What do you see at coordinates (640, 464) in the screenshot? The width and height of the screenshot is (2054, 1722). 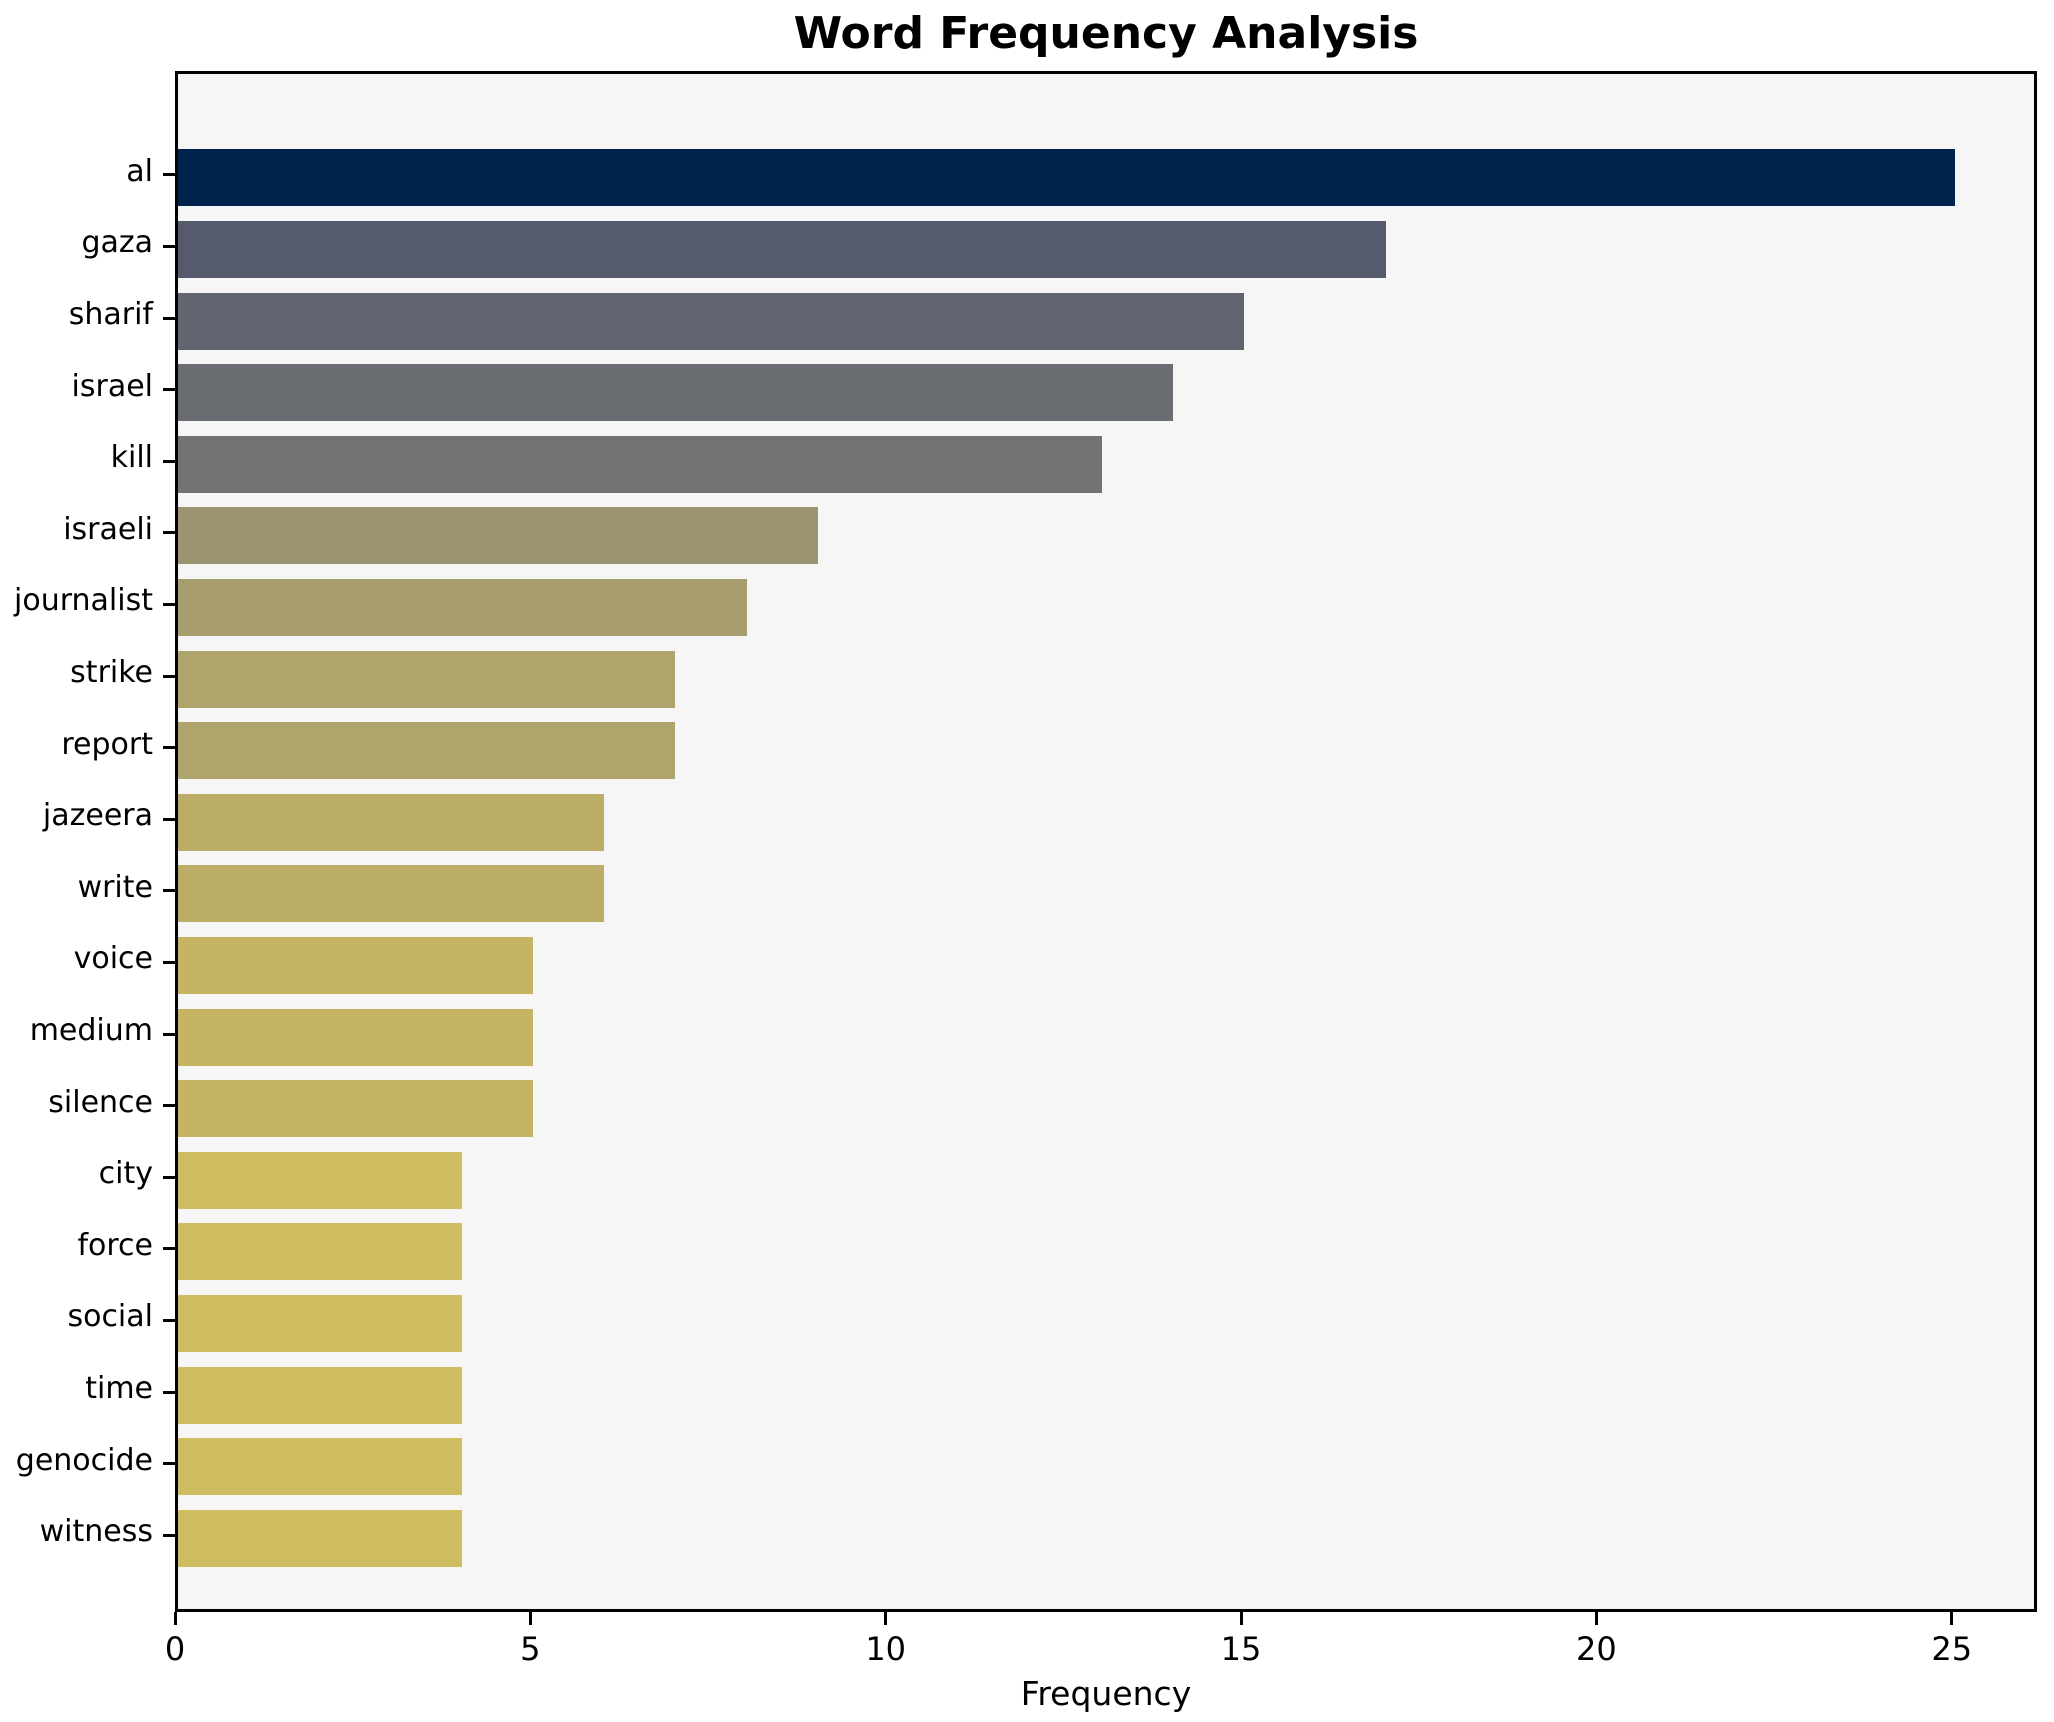 I see `bar-kill` at bounding box center [640, 464].